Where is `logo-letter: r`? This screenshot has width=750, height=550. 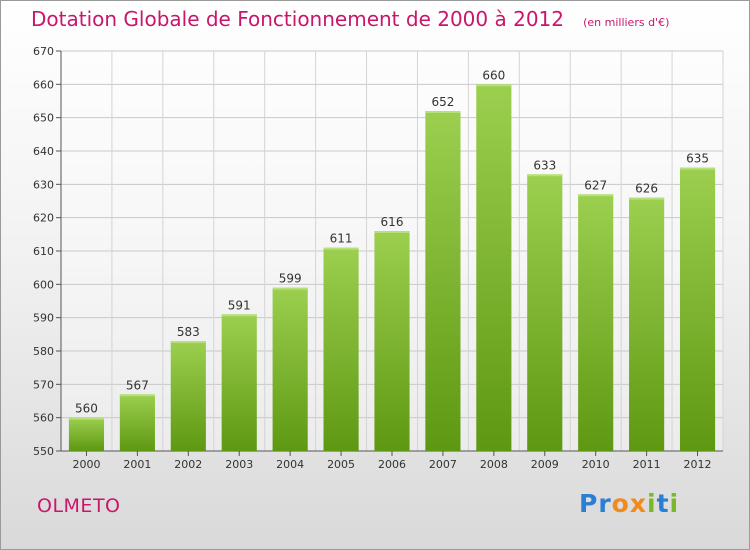 logo-letter: r is located at coordinates (605, 503).